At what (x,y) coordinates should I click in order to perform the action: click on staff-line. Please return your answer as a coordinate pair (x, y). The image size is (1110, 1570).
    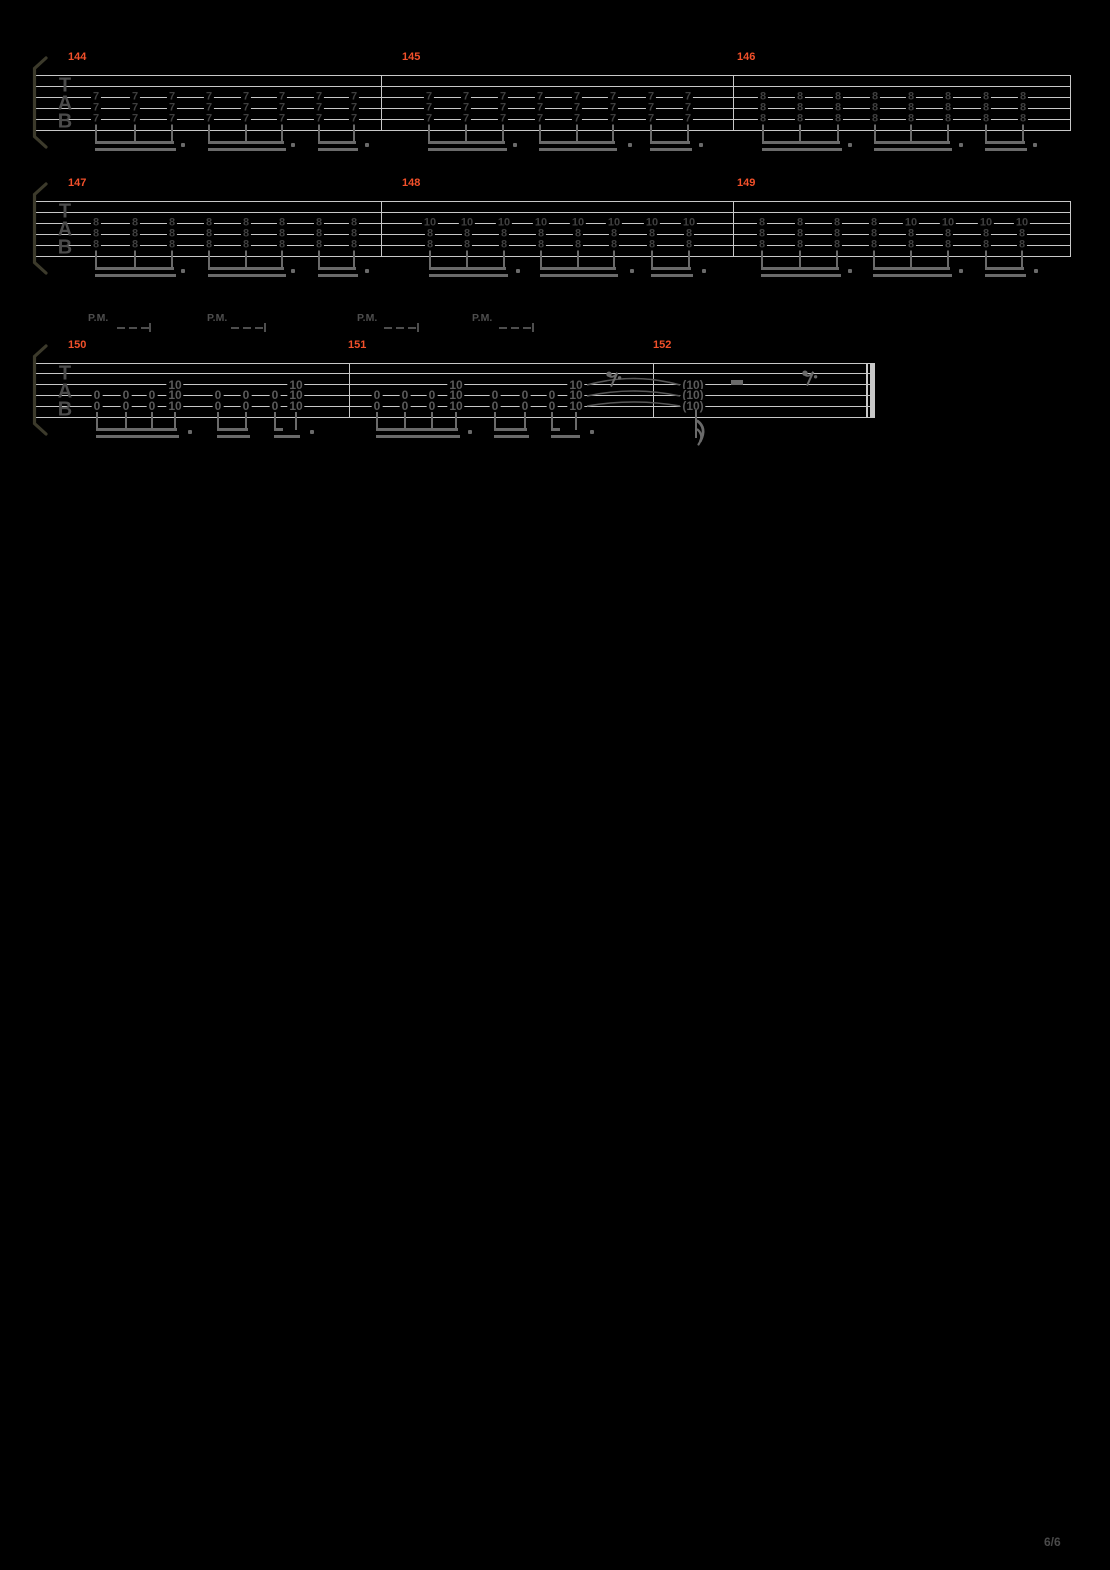
    Looking at the image, I should click on (552, 130).